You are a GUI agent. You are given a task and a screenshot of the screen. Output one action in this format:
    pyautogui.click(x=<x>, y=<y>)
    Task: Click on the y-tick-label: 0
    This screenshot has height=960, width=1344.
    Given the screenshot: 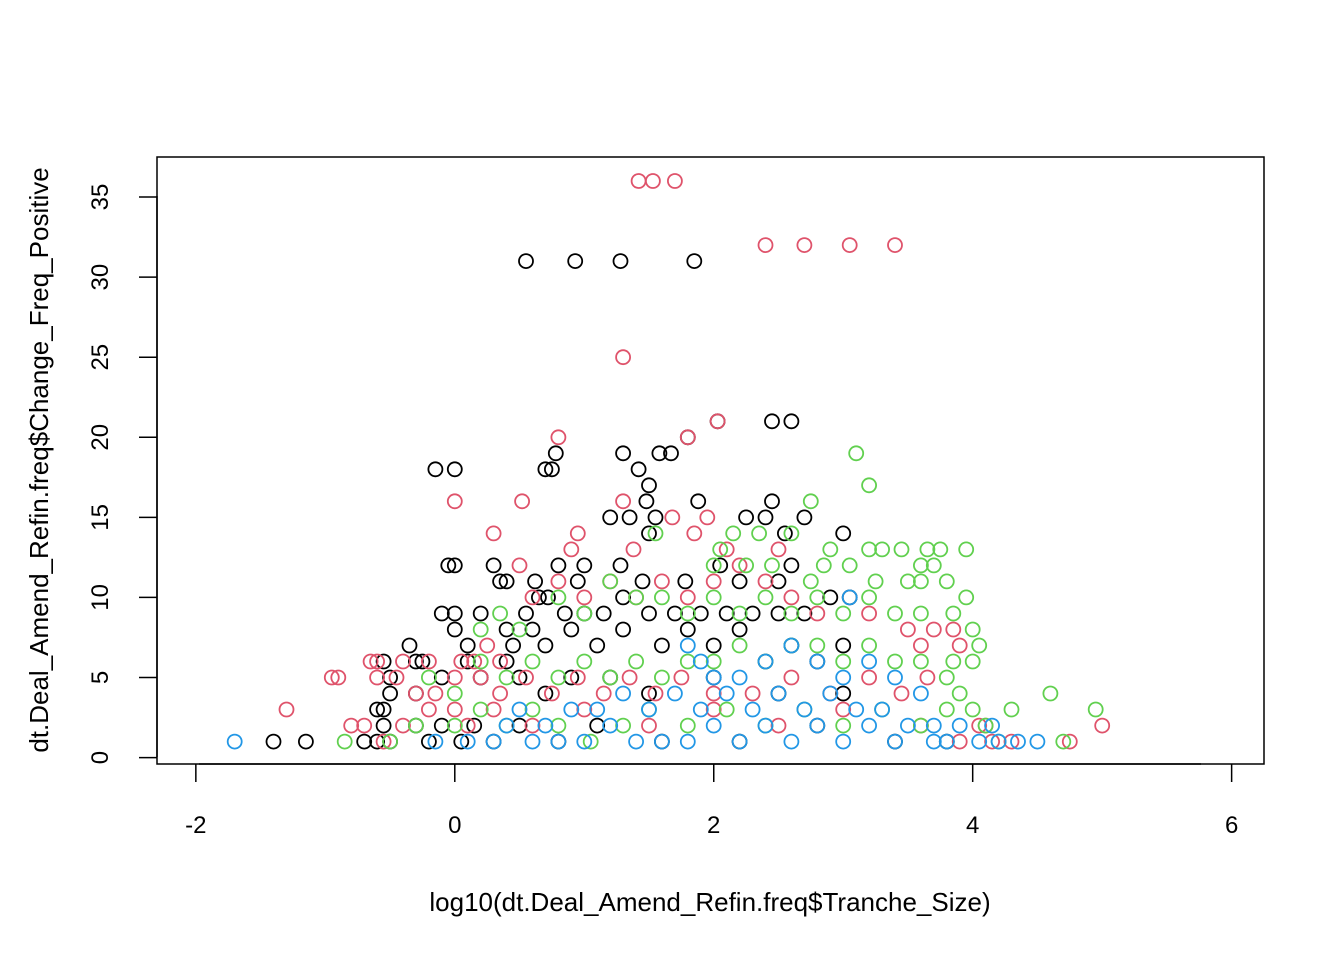 What is the action you would take?
    pyautogui.click(x=100, y=757)
    